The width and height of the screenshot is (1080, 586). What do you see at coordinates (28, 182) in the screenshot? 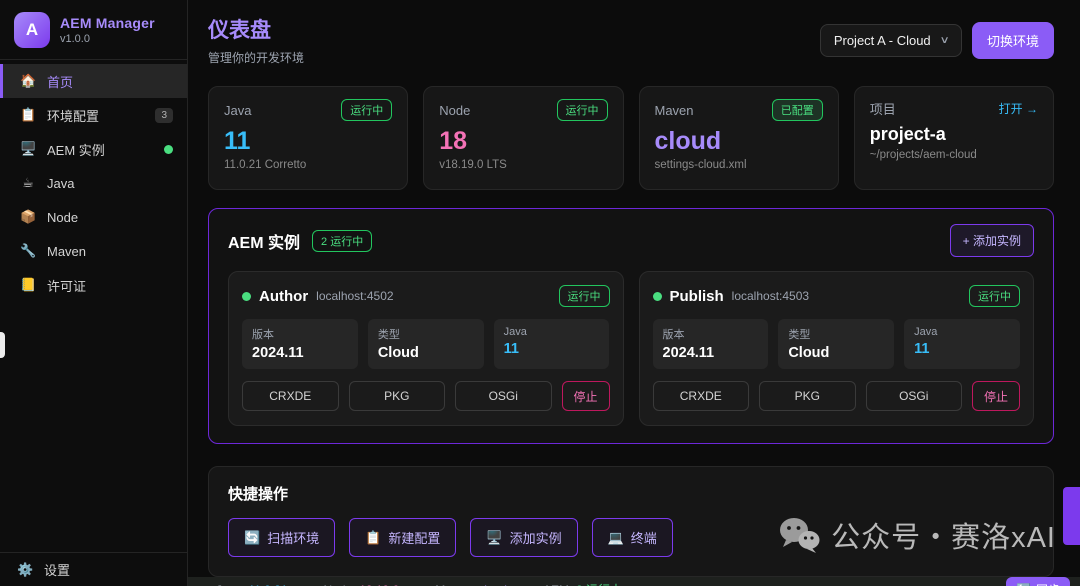
I see `coffee-icon: ☕` at bounding box center [28, 182].